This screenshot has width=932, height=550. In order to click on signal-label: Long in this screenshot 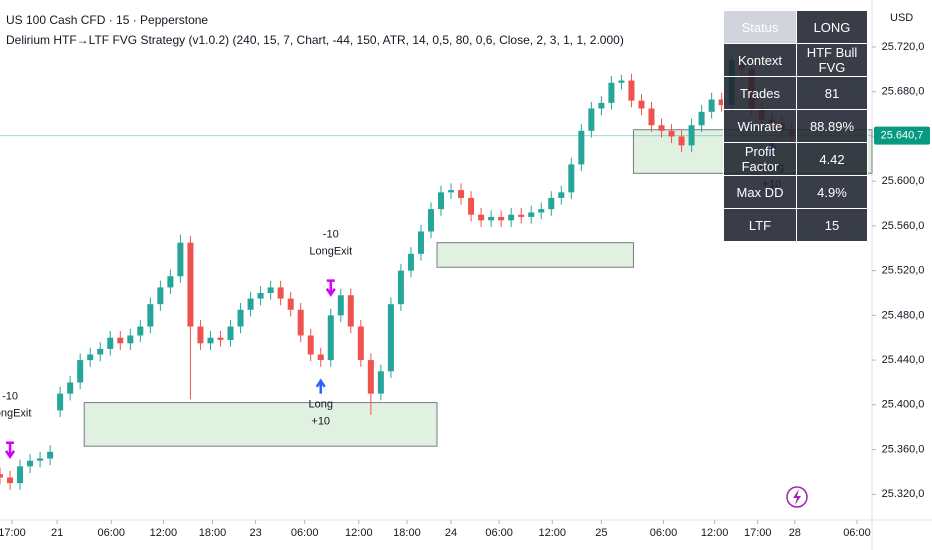, I will do `click(320, 405)`.